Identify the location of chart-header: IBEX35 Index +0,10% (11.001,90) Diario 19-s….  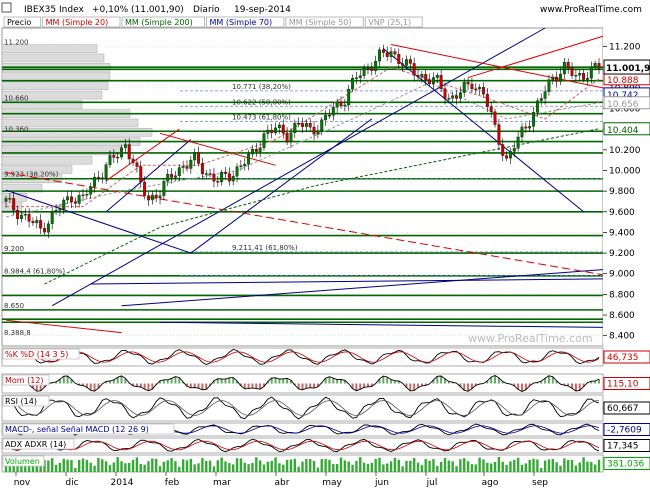
(321, 8).